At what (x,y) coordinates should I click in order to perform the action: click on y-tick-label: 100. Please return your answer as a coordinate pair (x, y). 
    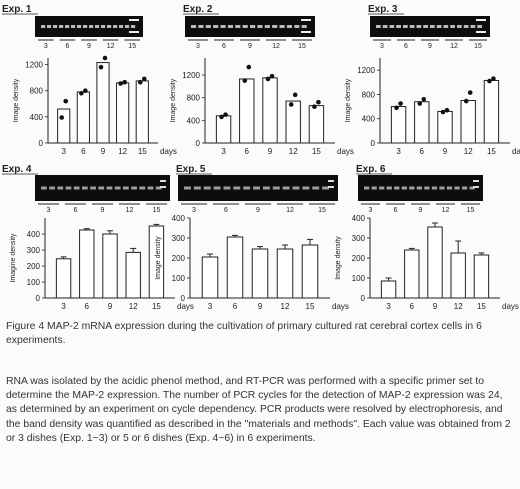
    Looking at the image, I should click on (359, 278).